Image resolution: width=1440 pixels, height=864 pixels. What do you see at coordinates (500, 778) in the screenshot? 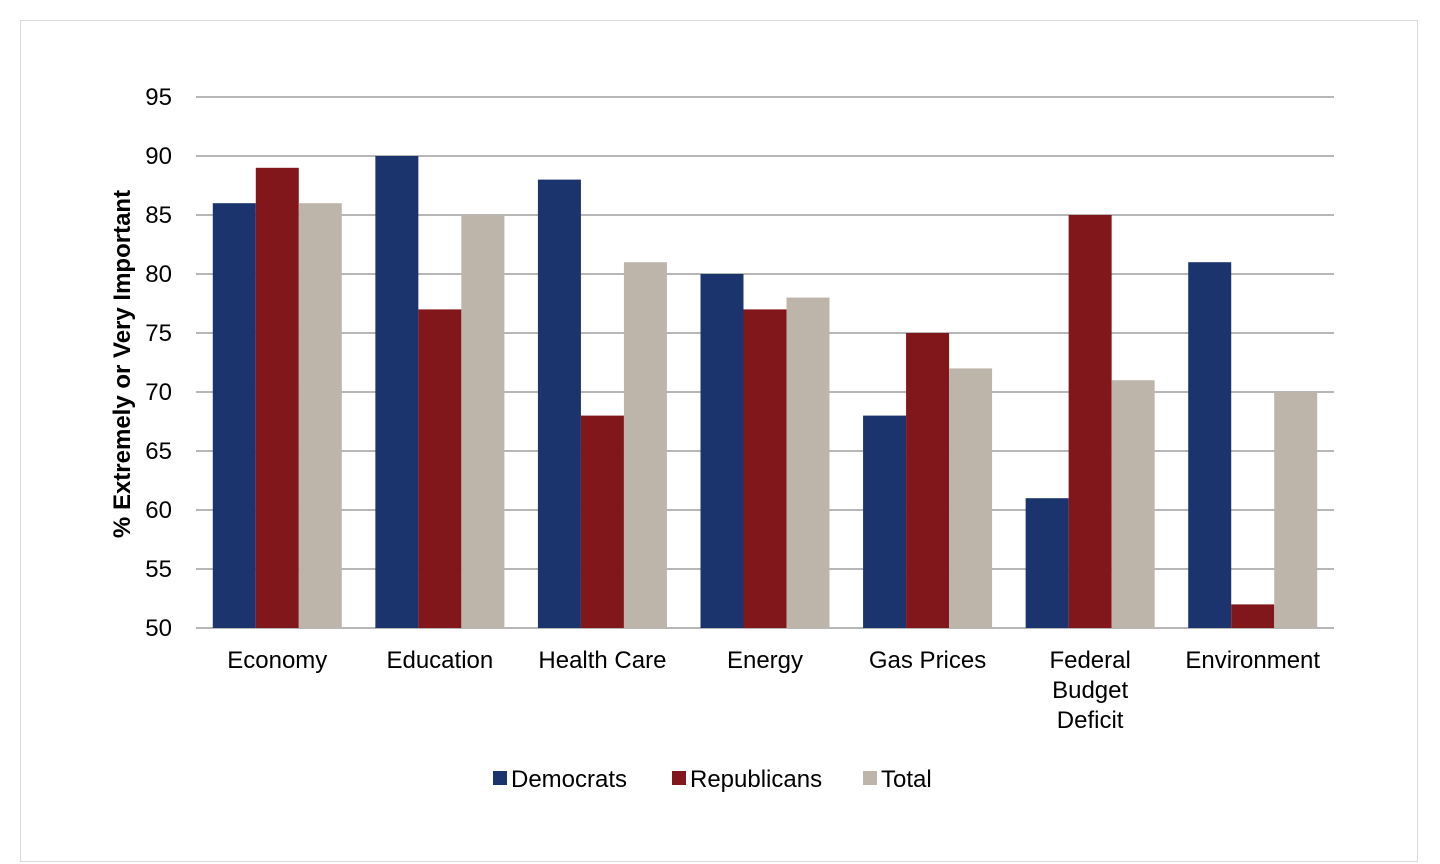
I see `legend-swatch-democrats` at bounding box center [500, 778].